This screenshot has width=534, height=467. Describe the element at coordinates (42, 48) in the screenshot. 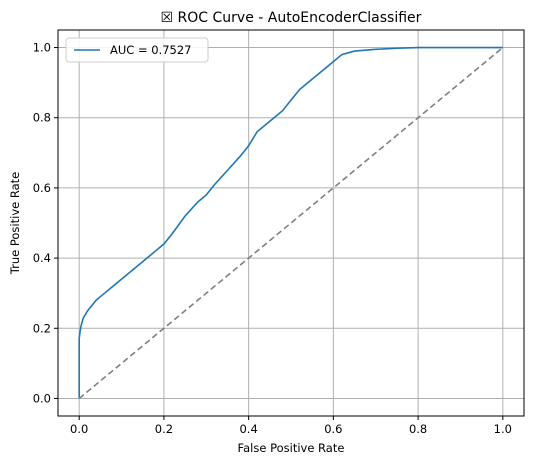

I see `y-tick-label: 1.0` at that location.